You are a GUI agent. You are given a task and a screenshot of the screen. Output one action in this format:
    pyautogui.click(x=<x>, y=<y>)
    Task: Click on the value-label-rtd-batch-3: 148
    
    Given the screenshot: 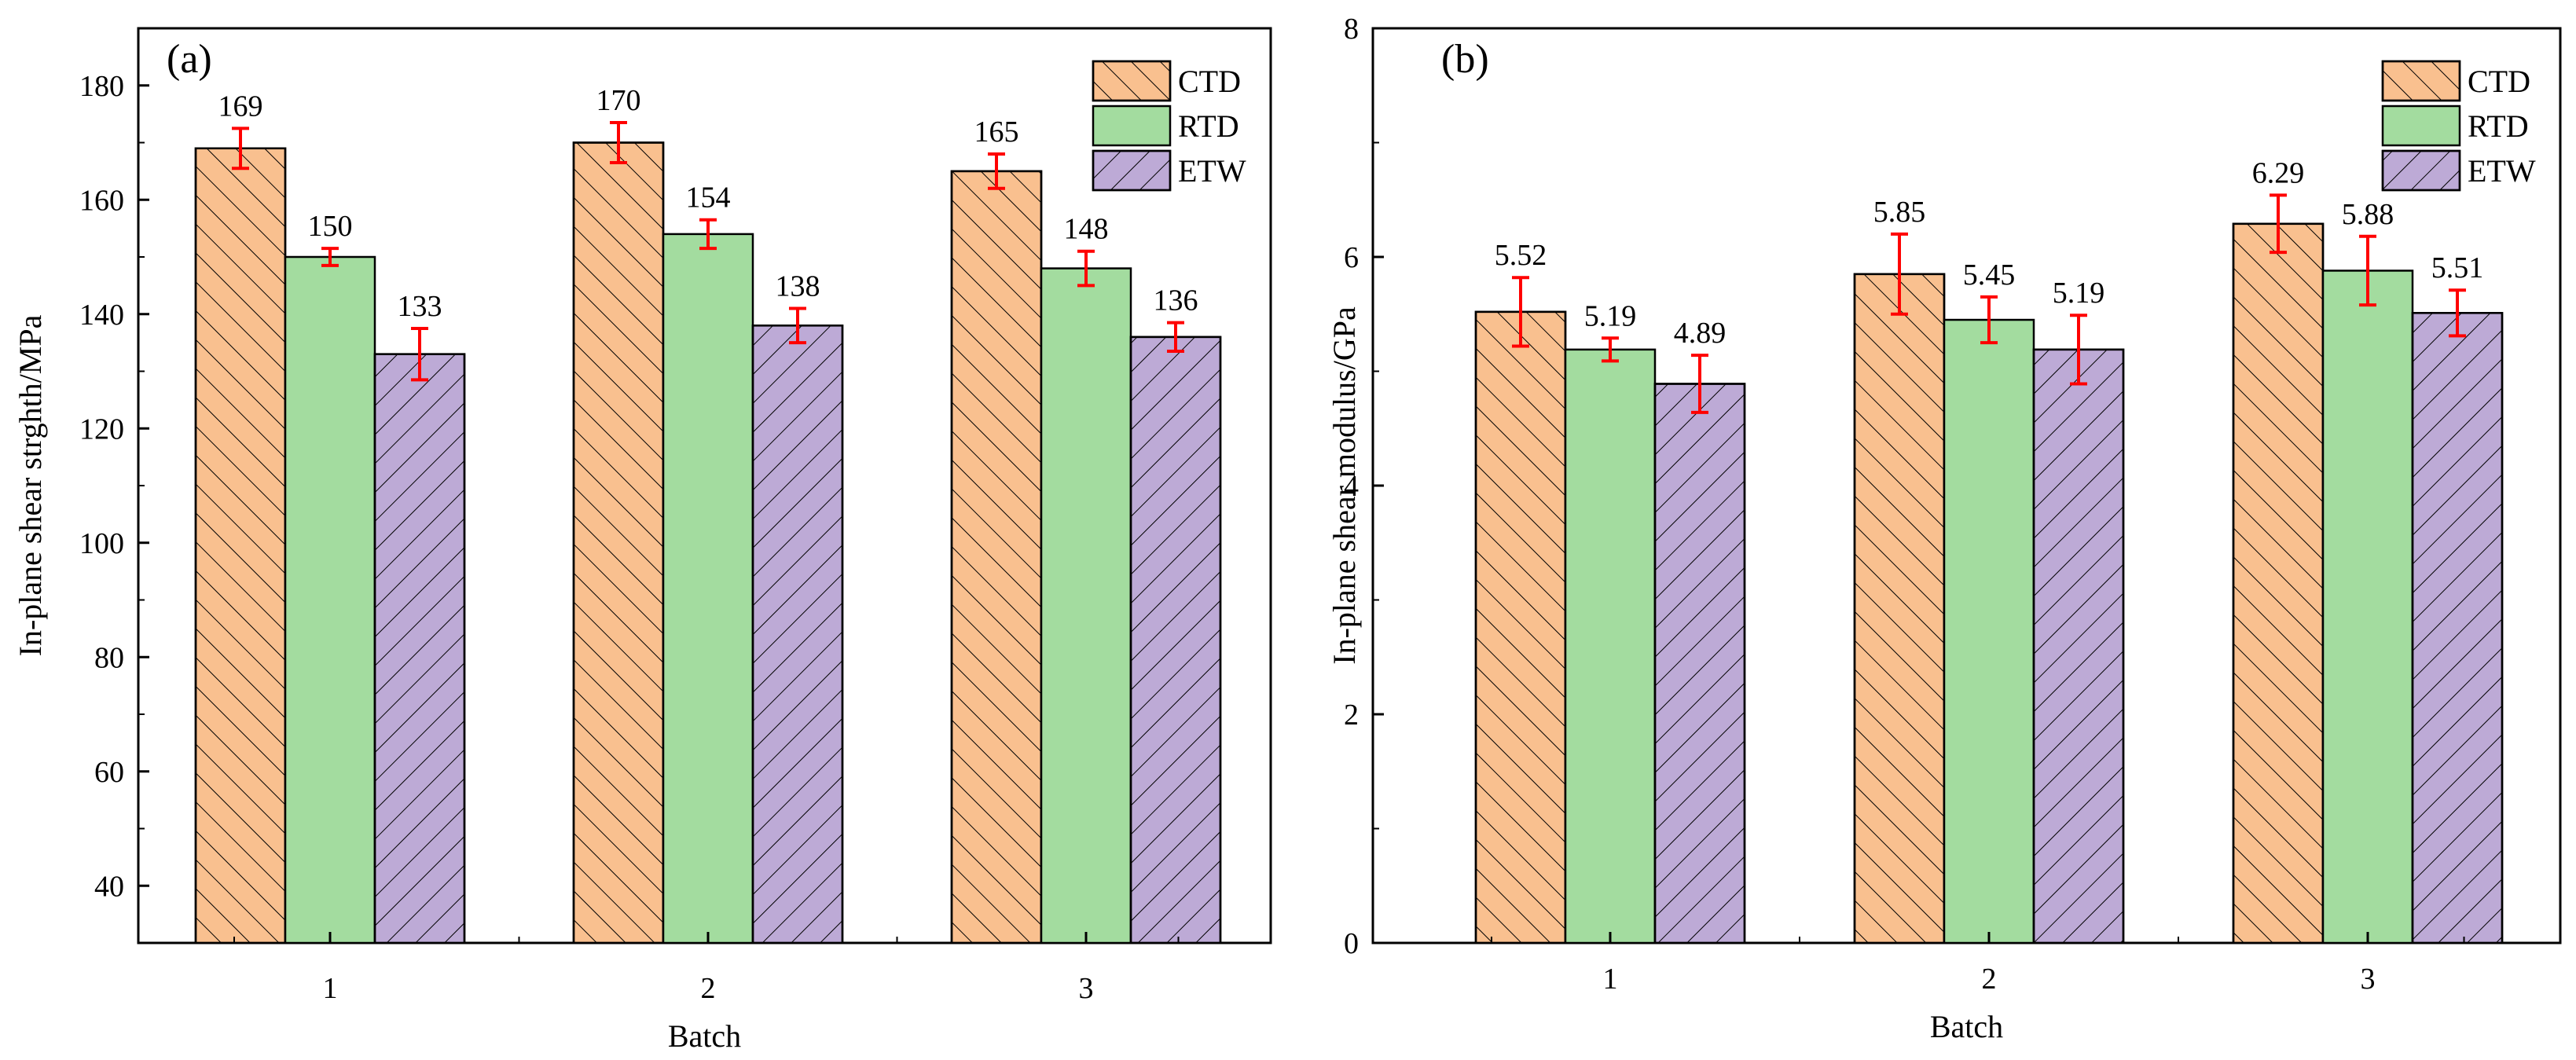 What is the action you would take?
    pyautogui.click(x=1086, y=229)
    